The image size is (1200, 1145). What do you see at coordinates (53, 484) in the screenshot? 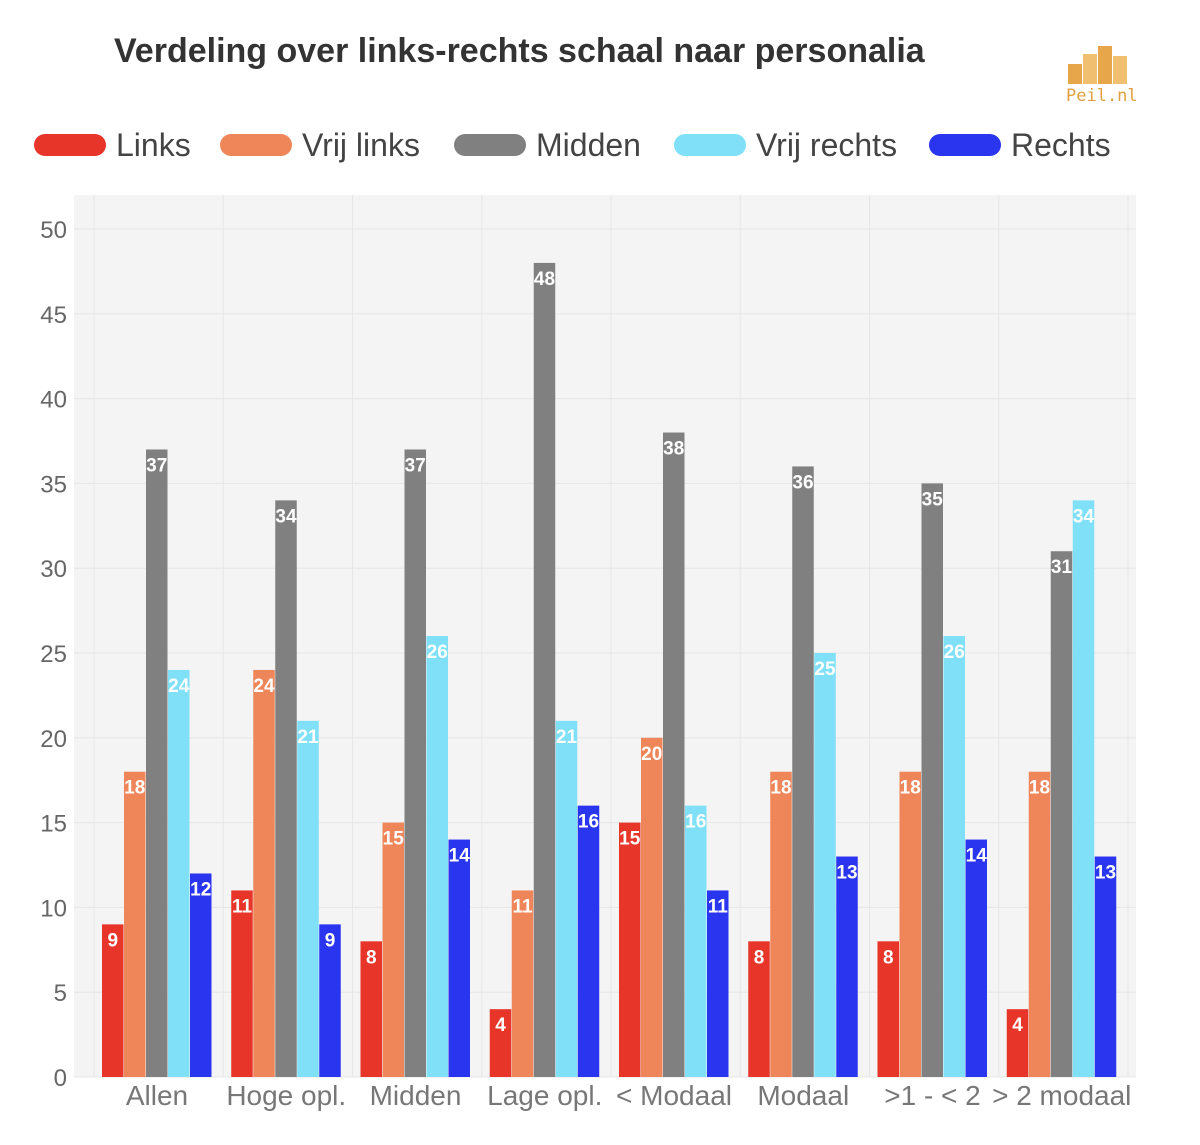
I see `y-tick-label: 35` at bounding box center [53, 484].